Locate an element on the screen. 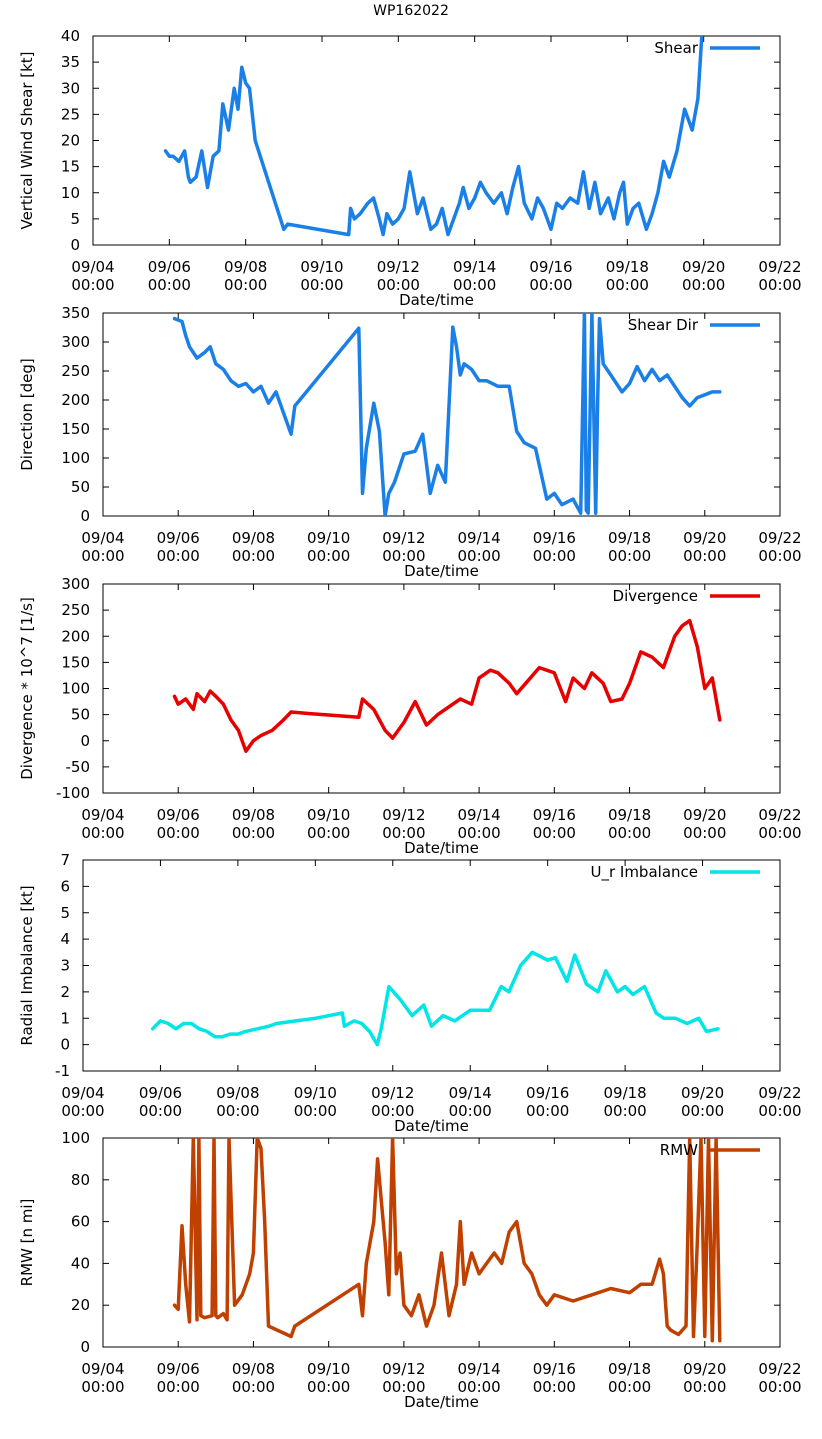 This screenshot has height=1439, width=822. series-line-shear-dir is located at coordinates (447, 414).